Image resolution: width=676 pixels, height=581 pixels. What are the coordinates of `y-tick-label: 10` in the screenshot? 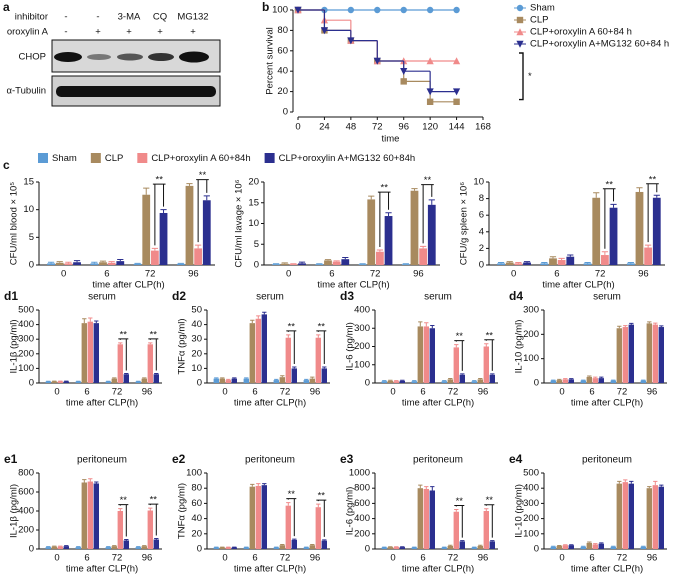 It's located at (196, 368).